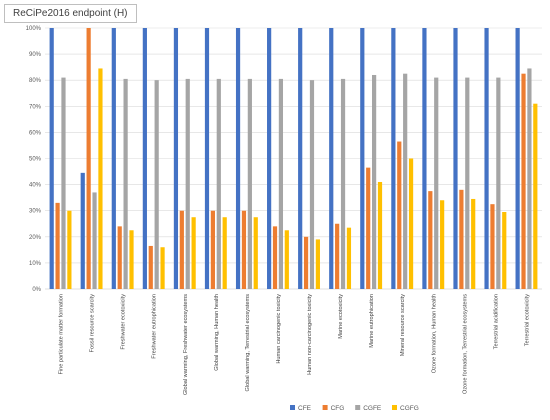  I want to click on category-label: Fossil resource scarcity, so click(93, 323).